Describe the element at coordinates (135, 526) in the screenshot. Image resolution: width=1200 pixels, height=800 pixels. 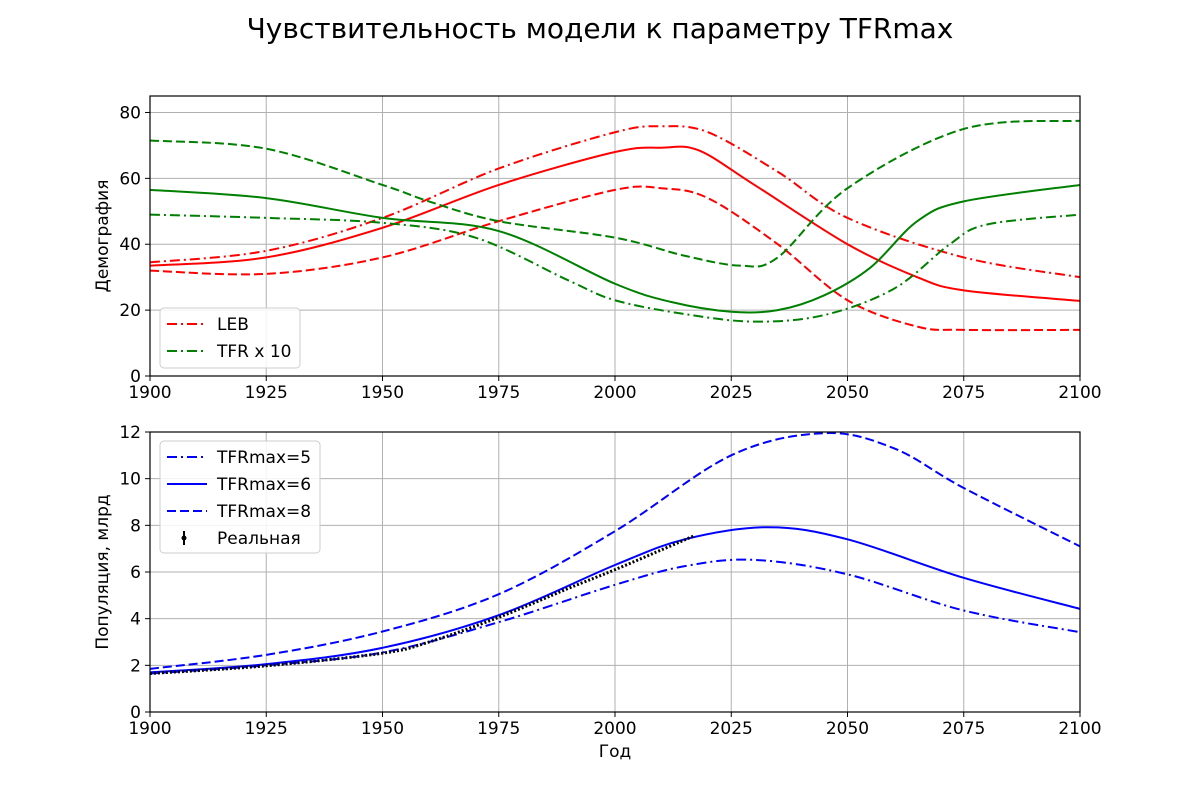
I see `y-tick-label: 8` at that location.